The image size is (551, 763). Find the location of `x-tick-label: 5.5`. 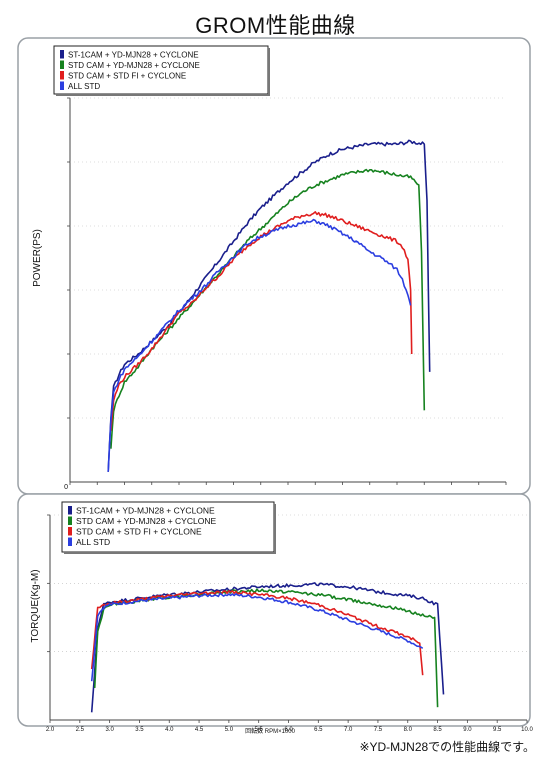

x-tick-label: 5.5 is located at coordinates (259, 730).